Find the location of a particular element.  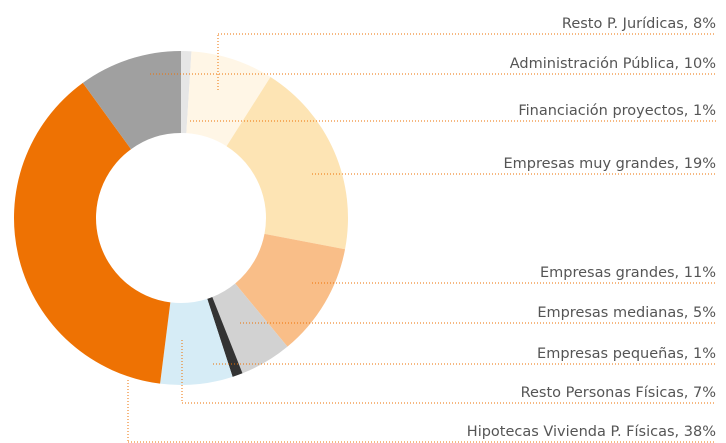

slice-label: Hipotecas Vivienda P. Físicas, 38% is located at coordinates (591, 432).